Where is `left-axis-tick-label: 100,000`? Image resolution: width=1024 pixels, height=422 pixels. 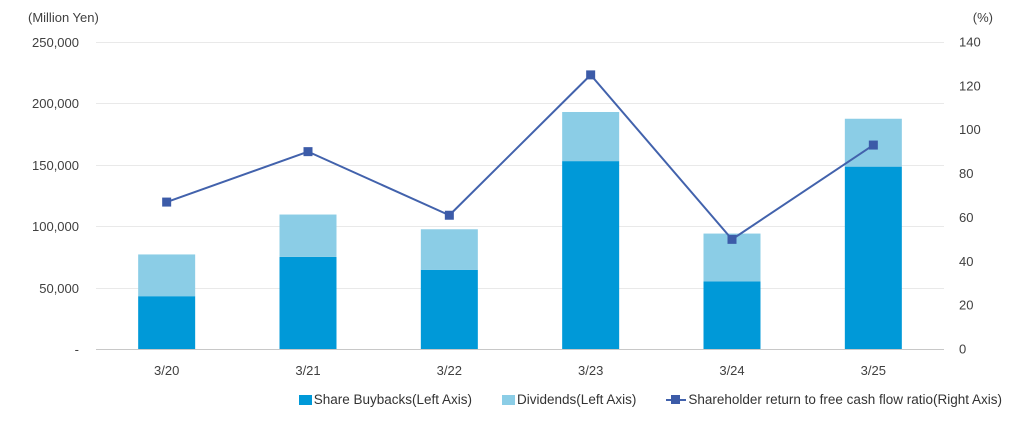 left-axis-tick-label: 100,000 is located at coordinates (55, 226).